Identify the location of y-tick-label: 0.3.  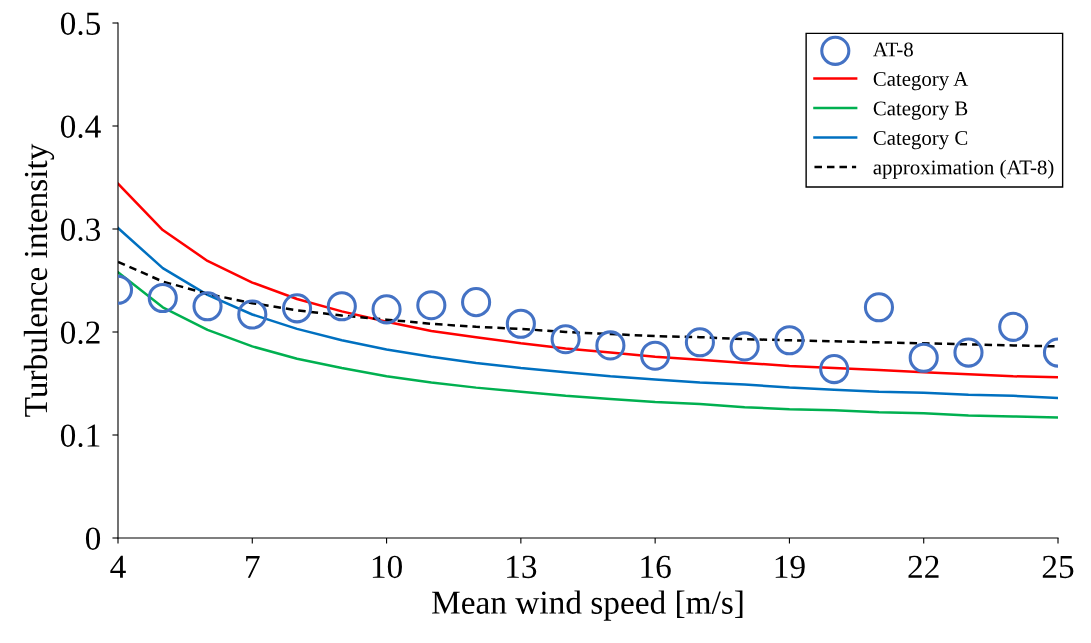
(80, 230).